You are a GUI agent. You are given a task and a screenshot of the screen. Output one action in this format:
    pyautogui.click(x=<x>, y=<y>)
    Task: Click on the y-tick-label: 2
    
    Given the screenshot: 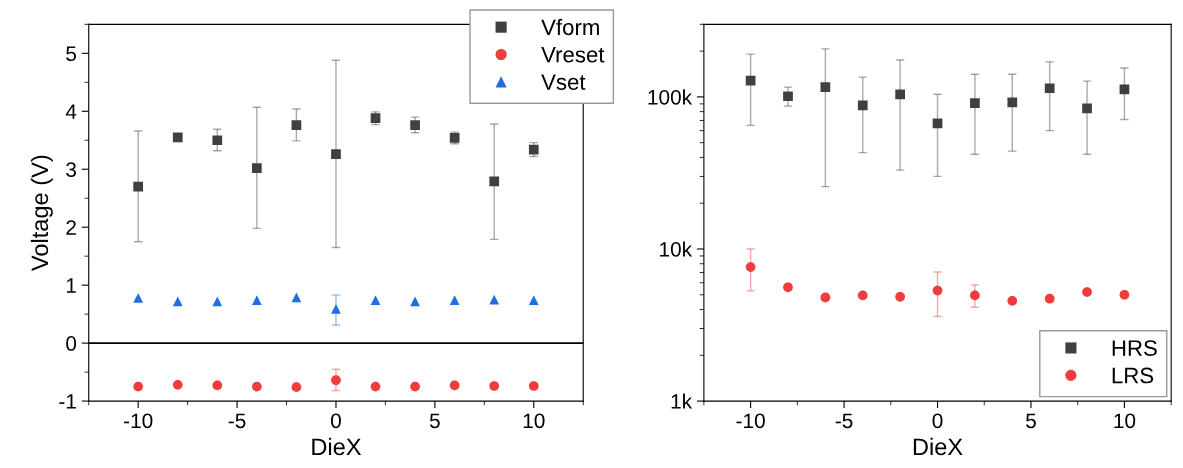 What is the action you would take?
    pyautogui.click(x=71, y=227)
    